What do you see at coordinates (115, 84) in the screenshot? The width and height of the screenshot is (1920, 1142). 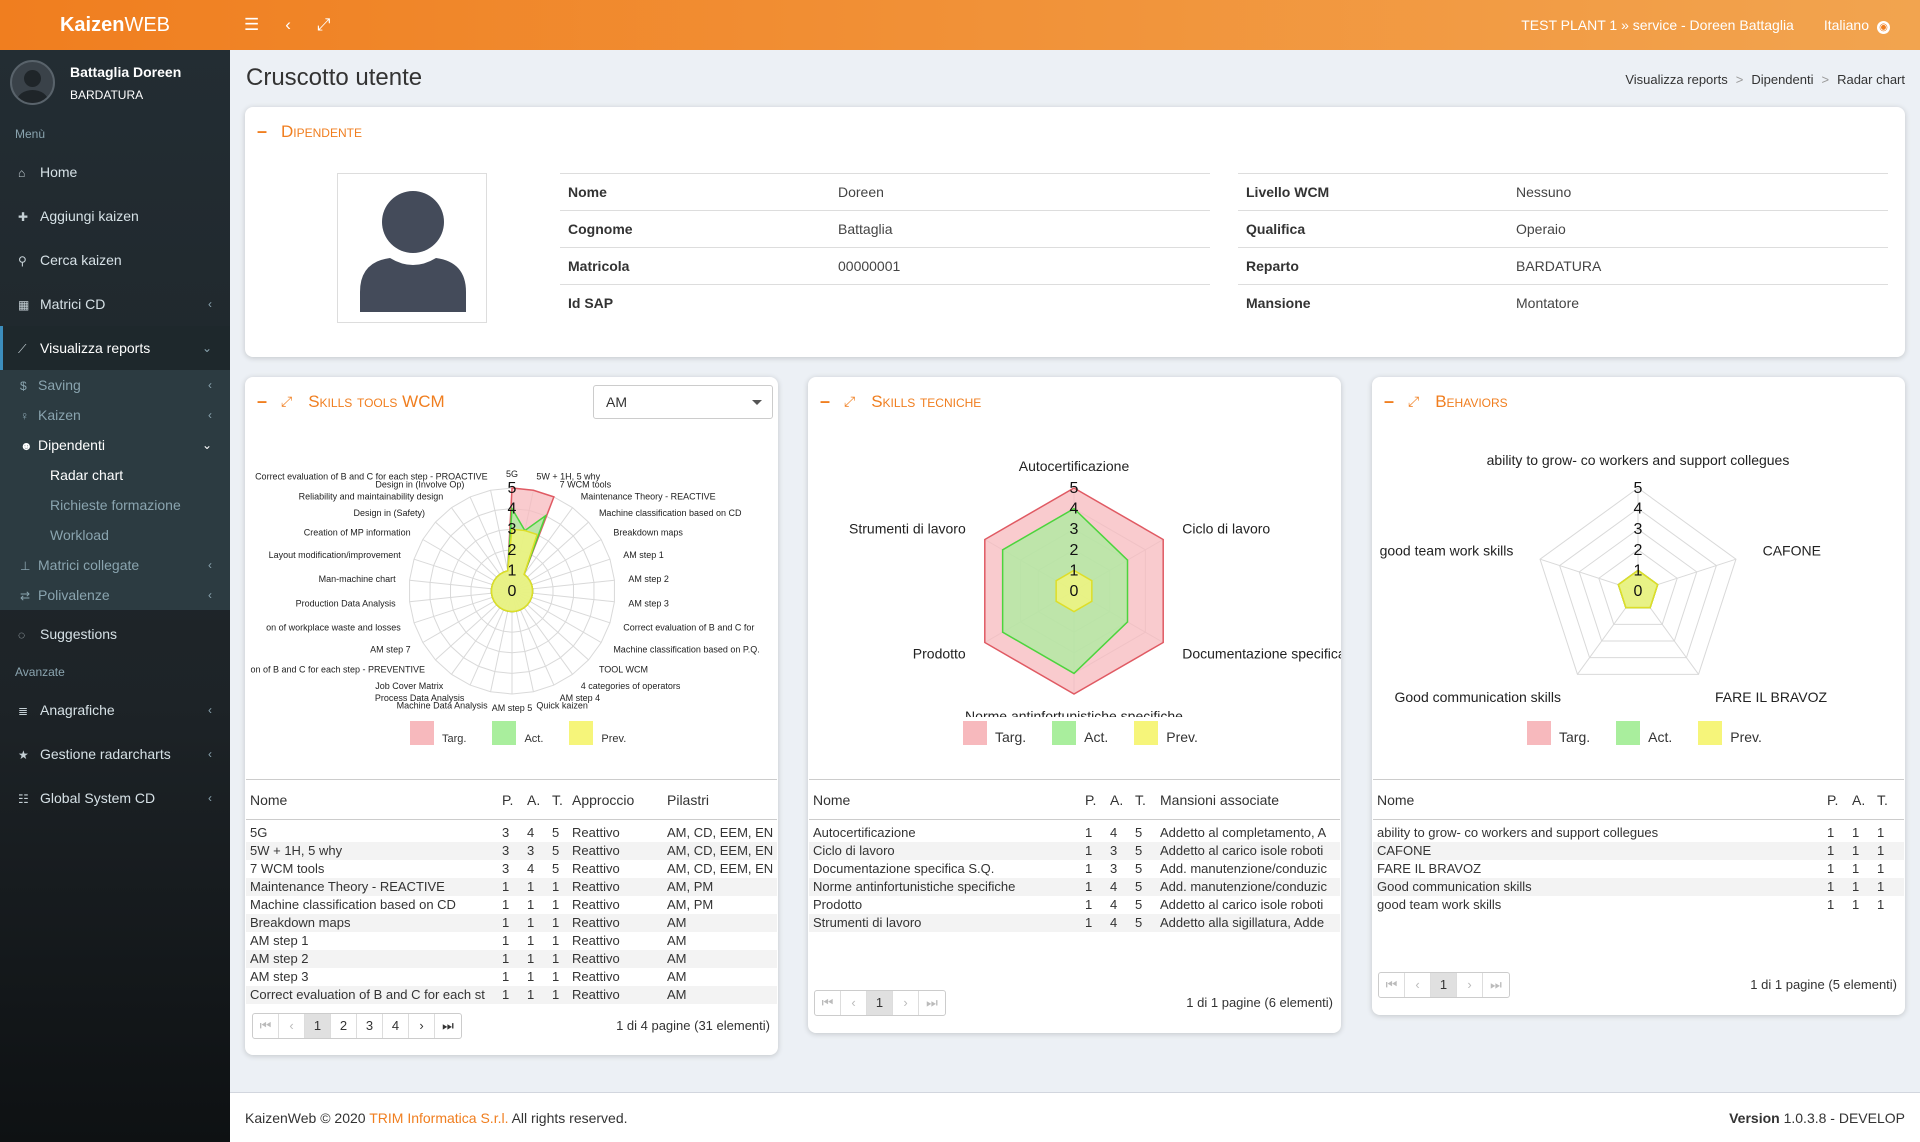 I see `user-panel: Battaglia Doreen BARDATURA` at bounding box center [115, 84].